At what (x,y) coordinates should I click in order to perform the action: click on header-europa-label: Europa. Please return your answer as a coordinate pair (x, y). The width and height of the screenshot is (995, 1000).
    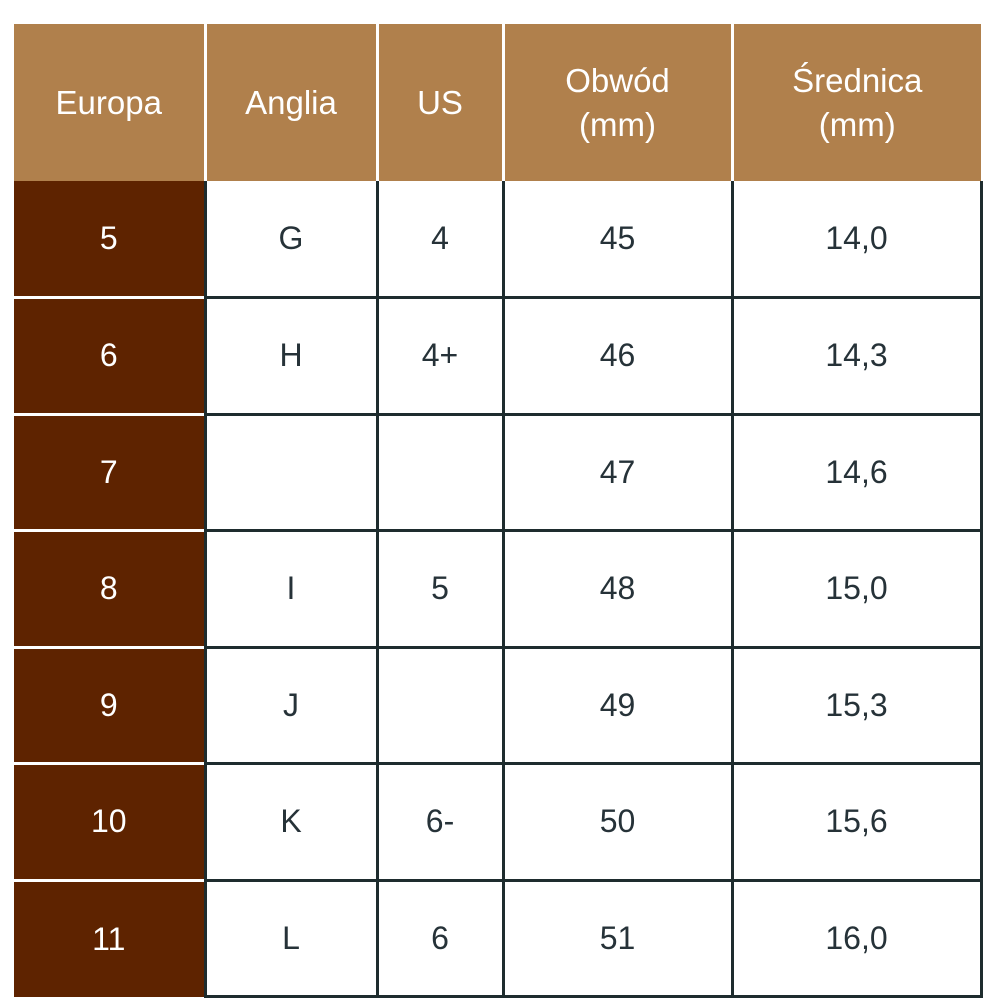
    Looking at the image, I should click on (108, 102).